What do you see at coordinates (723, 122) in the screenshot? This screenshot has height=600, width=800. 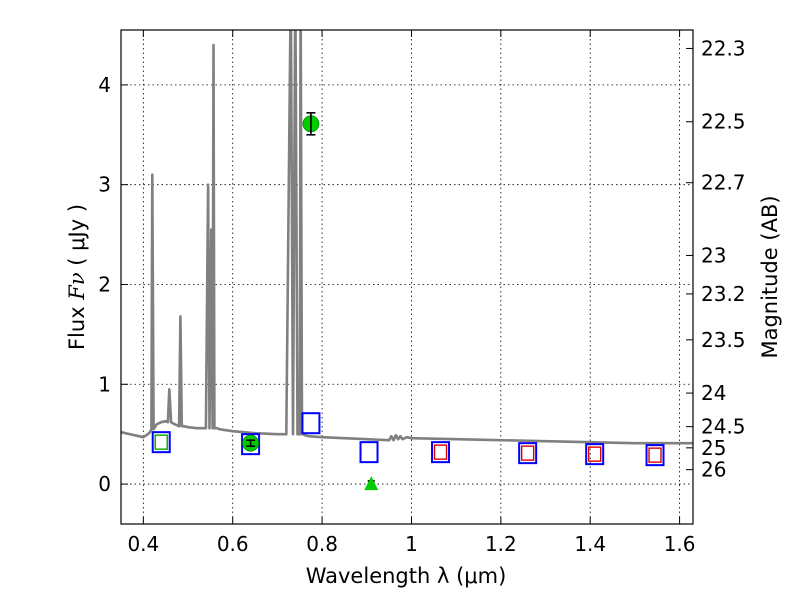 I see `y2-tick-label: 22.5` at bounding box center [723, 122].